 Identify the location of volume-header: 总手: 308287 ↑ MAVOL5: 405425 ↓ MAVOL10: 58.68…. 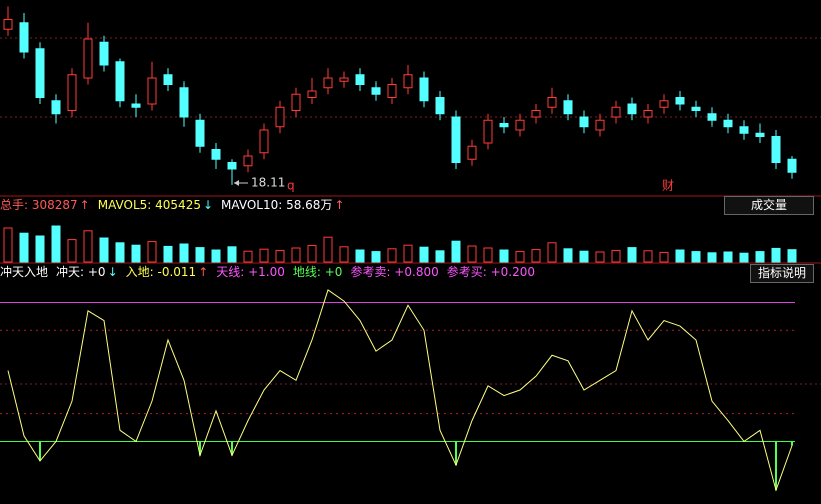
(172, 205).